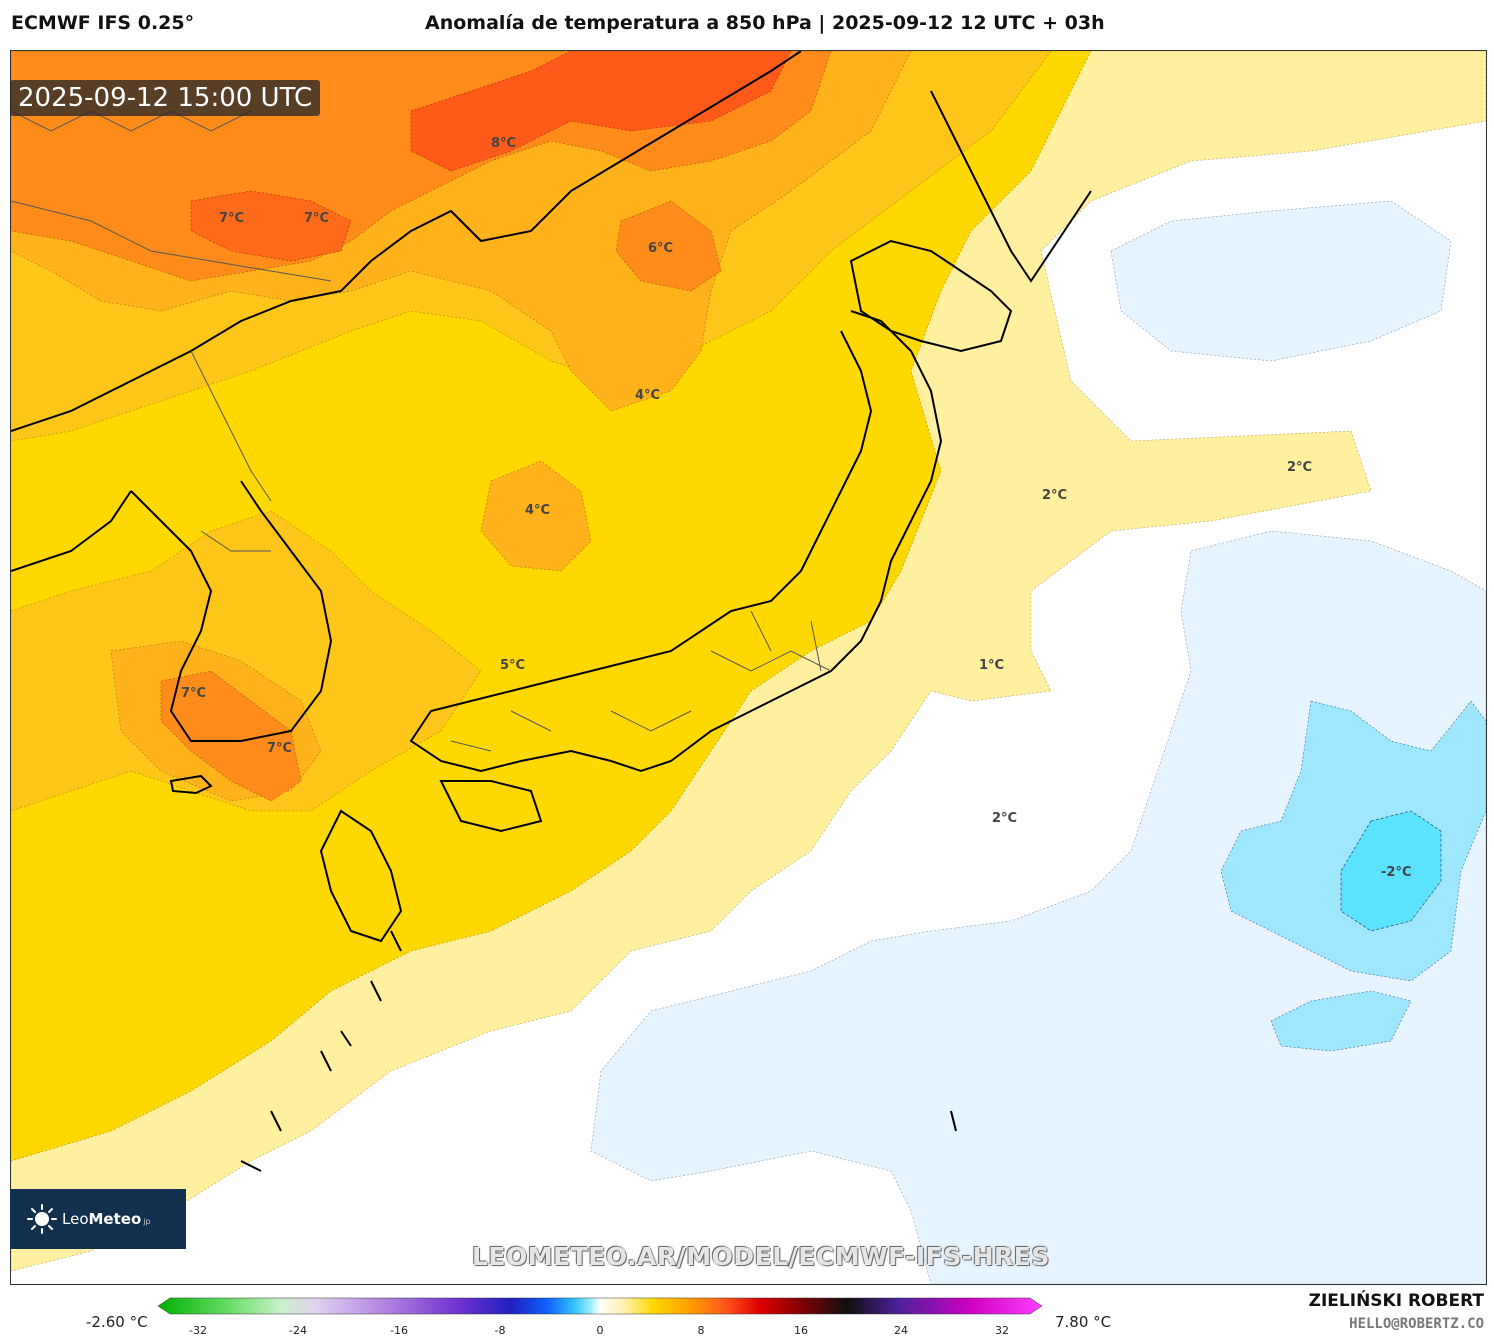  I want to click on leometeo-logo: LeoMeteo jp, so click(98, 1219).